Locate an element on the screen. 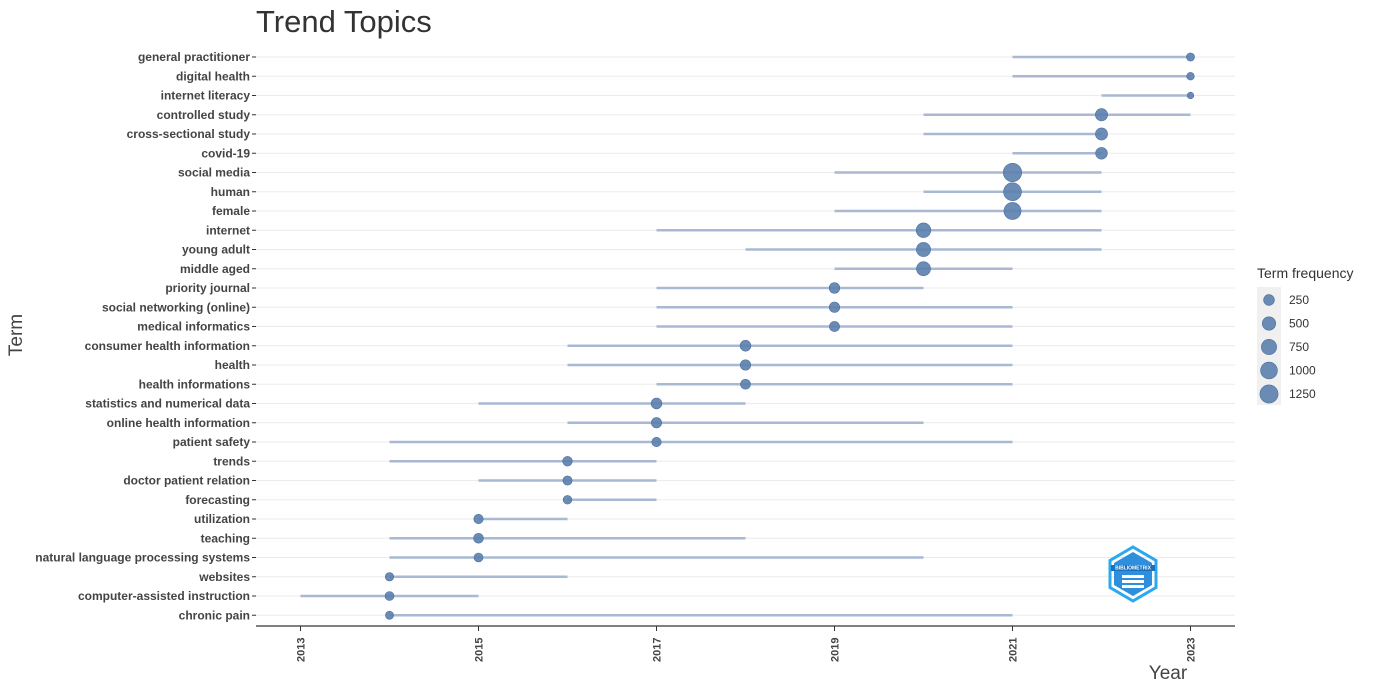  logo-banner is located at coordinates (1133, 568).